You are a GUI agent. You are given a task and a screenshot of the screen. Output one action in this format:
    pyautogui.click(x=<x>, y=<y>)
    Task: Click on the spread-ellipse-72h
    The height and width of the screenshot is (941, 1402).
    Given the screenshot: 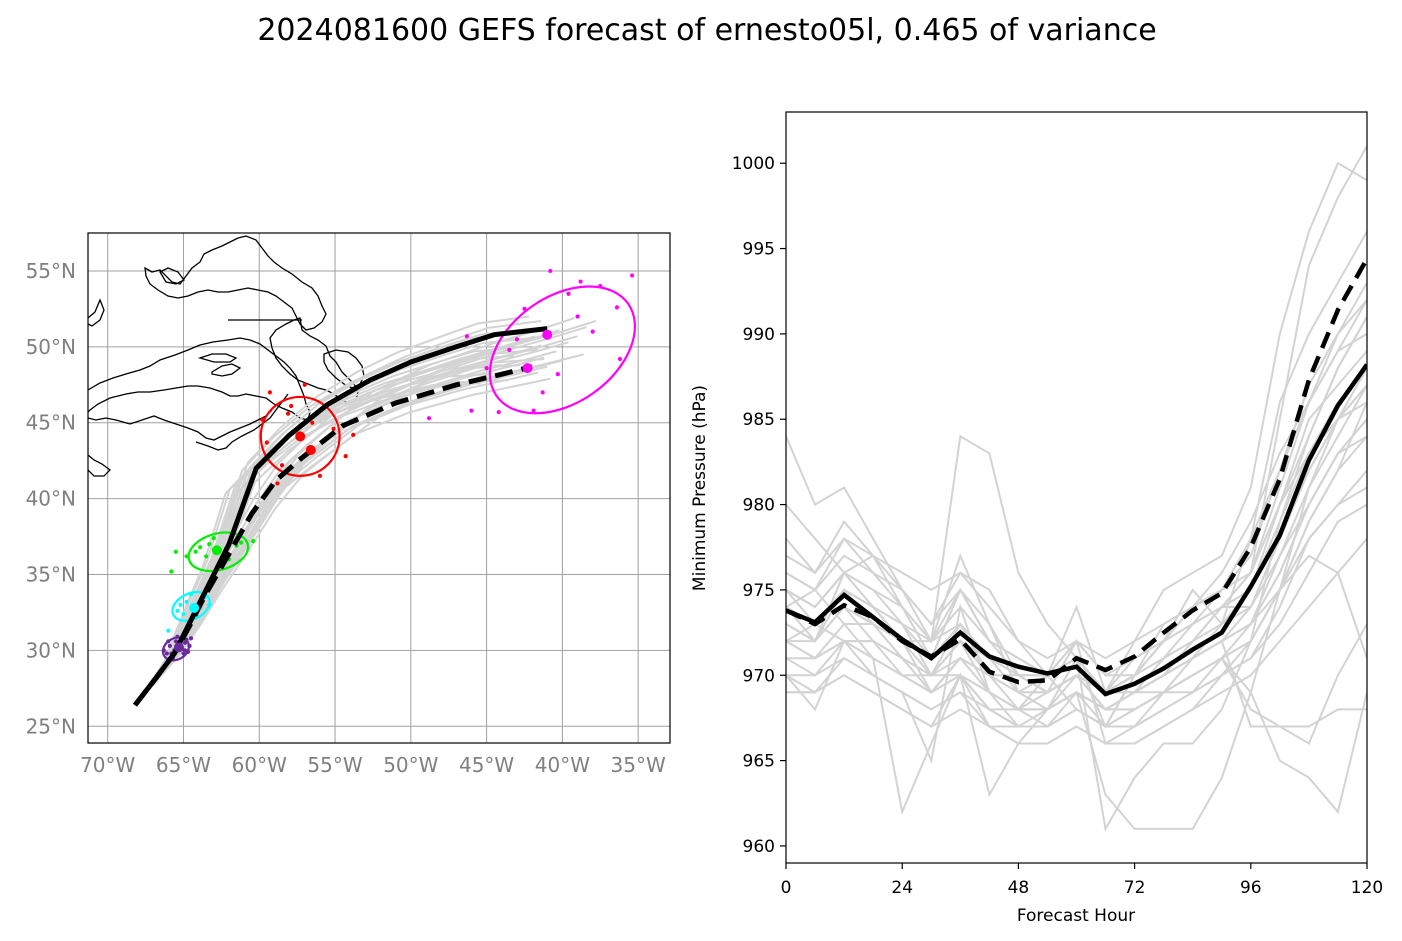 What is the action you would take?
    pyautogui.click(x=218, y=552)
    